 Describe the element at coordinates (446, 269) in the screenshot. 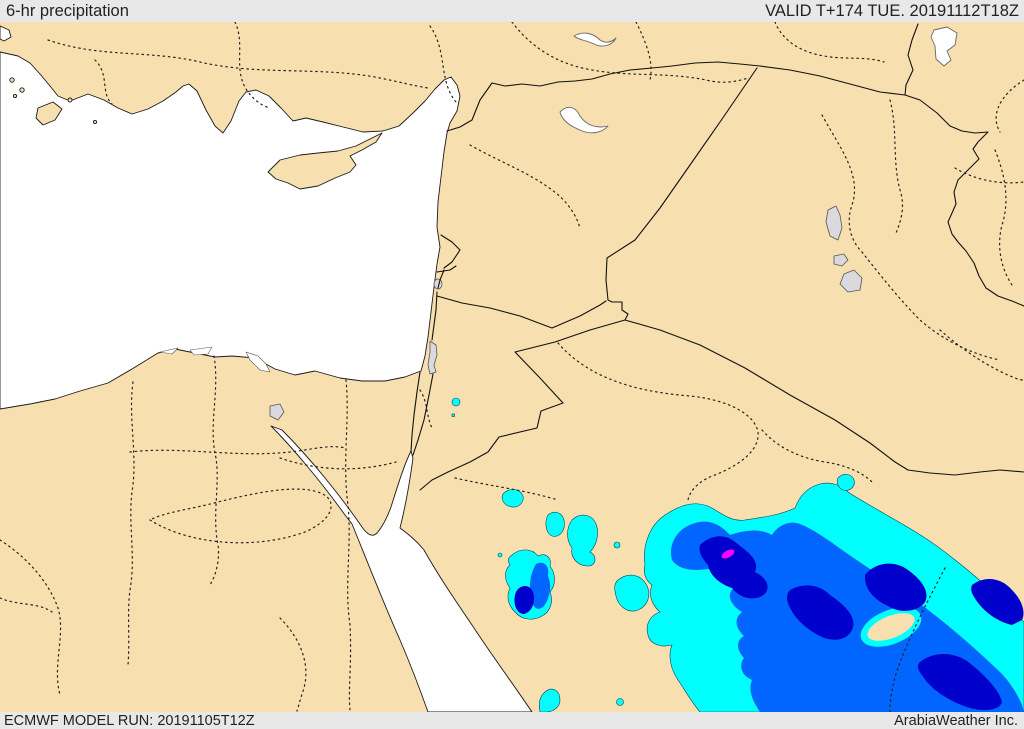

I see `border-lebanon-israel` at that location.